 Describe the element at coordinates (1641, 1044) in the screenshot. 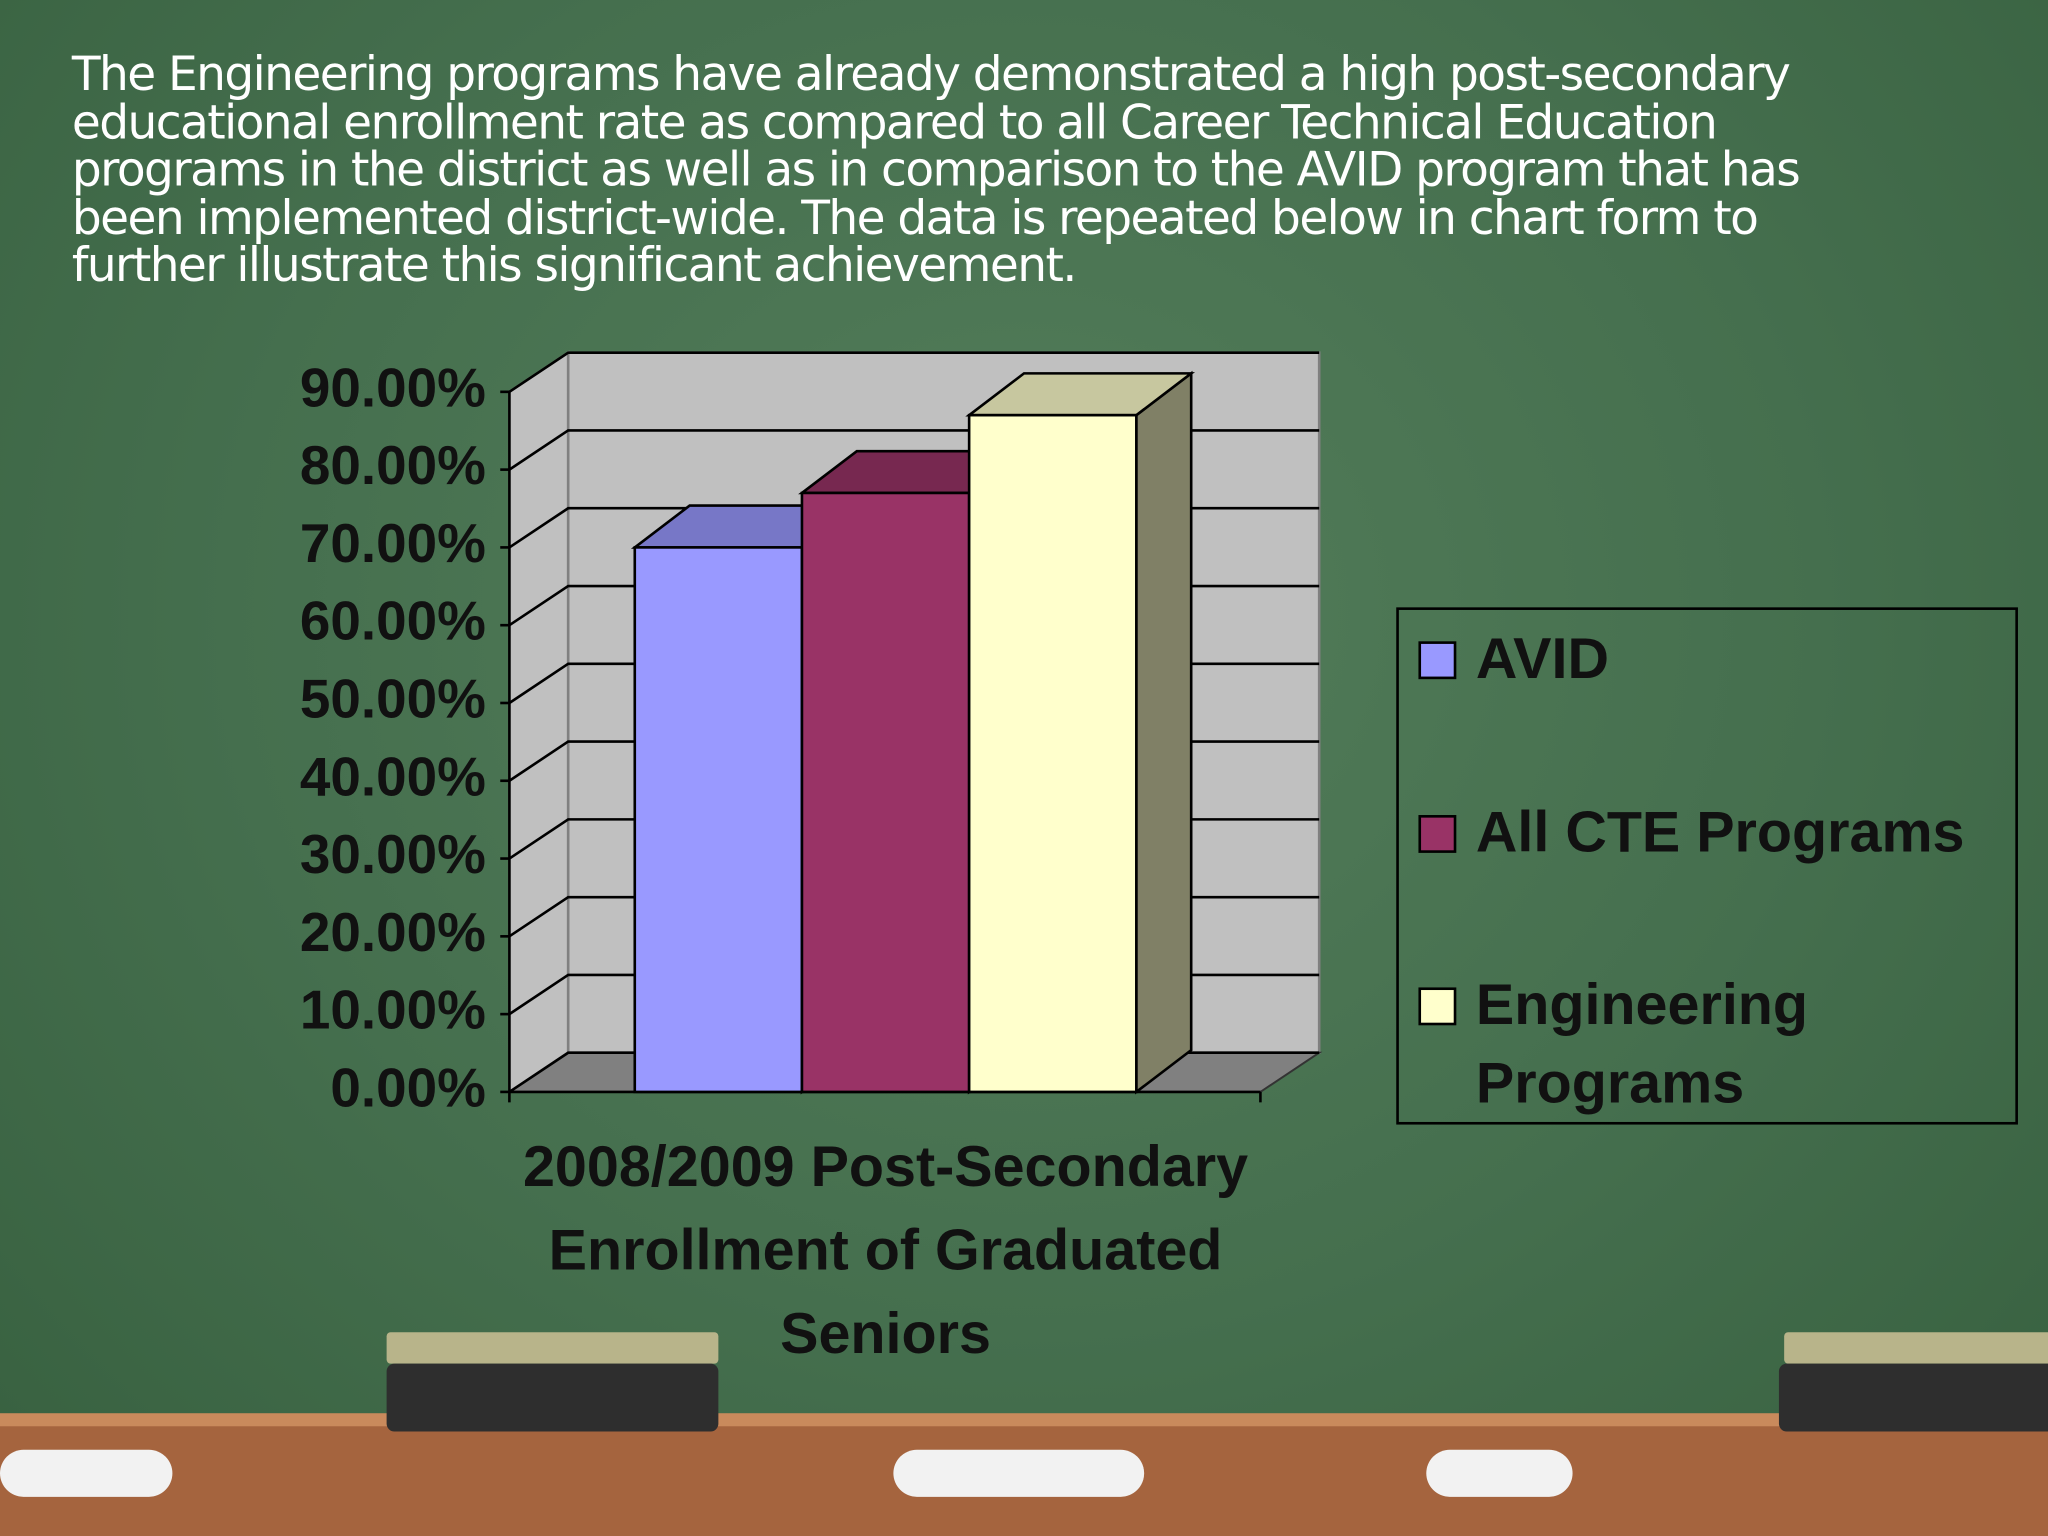

I see `legend-label: Engineering Programs` at that location.